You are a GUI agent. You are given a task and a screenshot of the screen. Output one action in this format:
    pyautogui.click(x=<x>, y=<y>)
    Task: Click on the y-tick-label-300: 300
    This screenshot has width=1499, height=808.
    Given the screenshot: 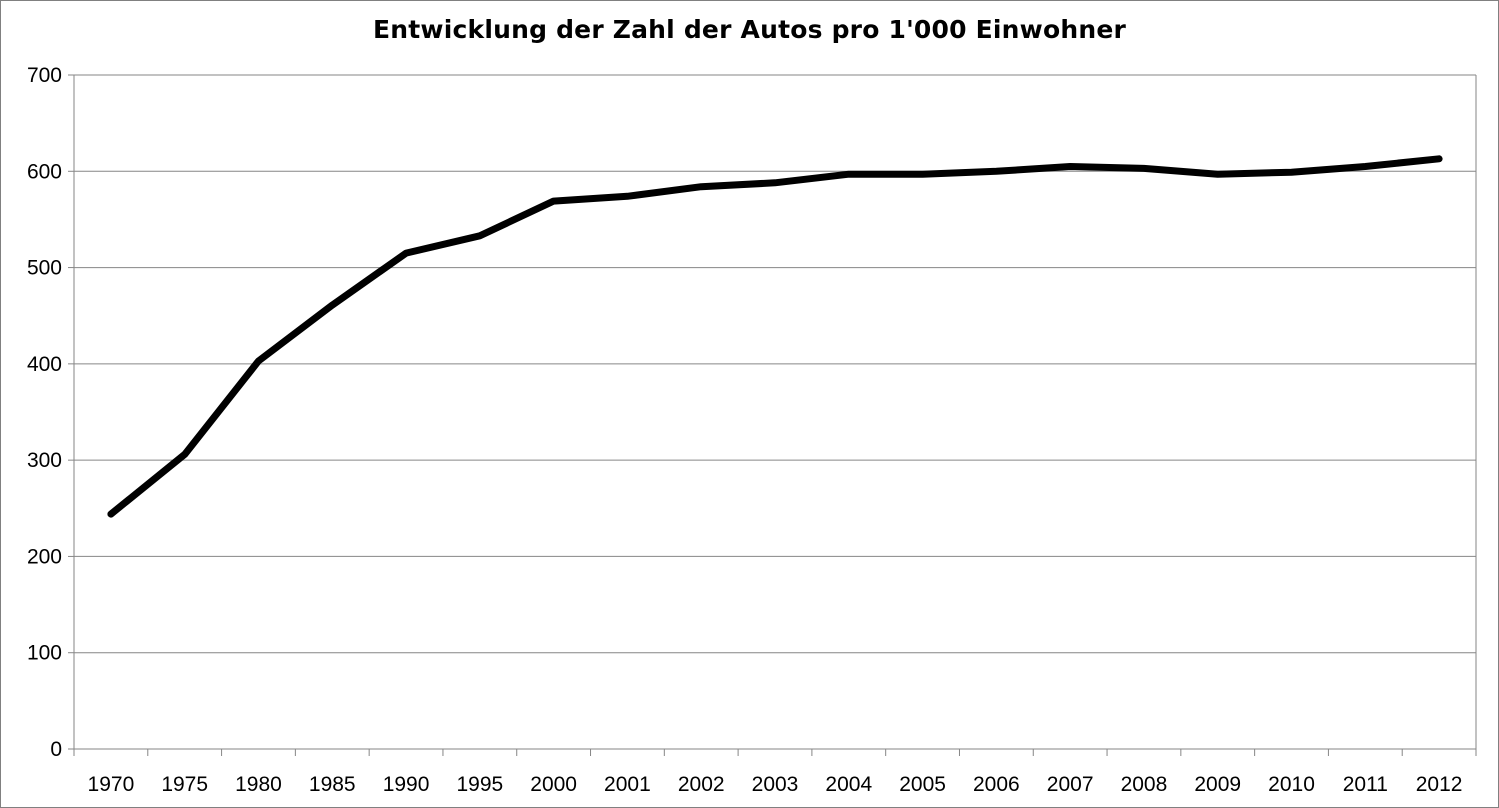 What is the action you would take?
    pyautogui.click(x=44, y=460)
    